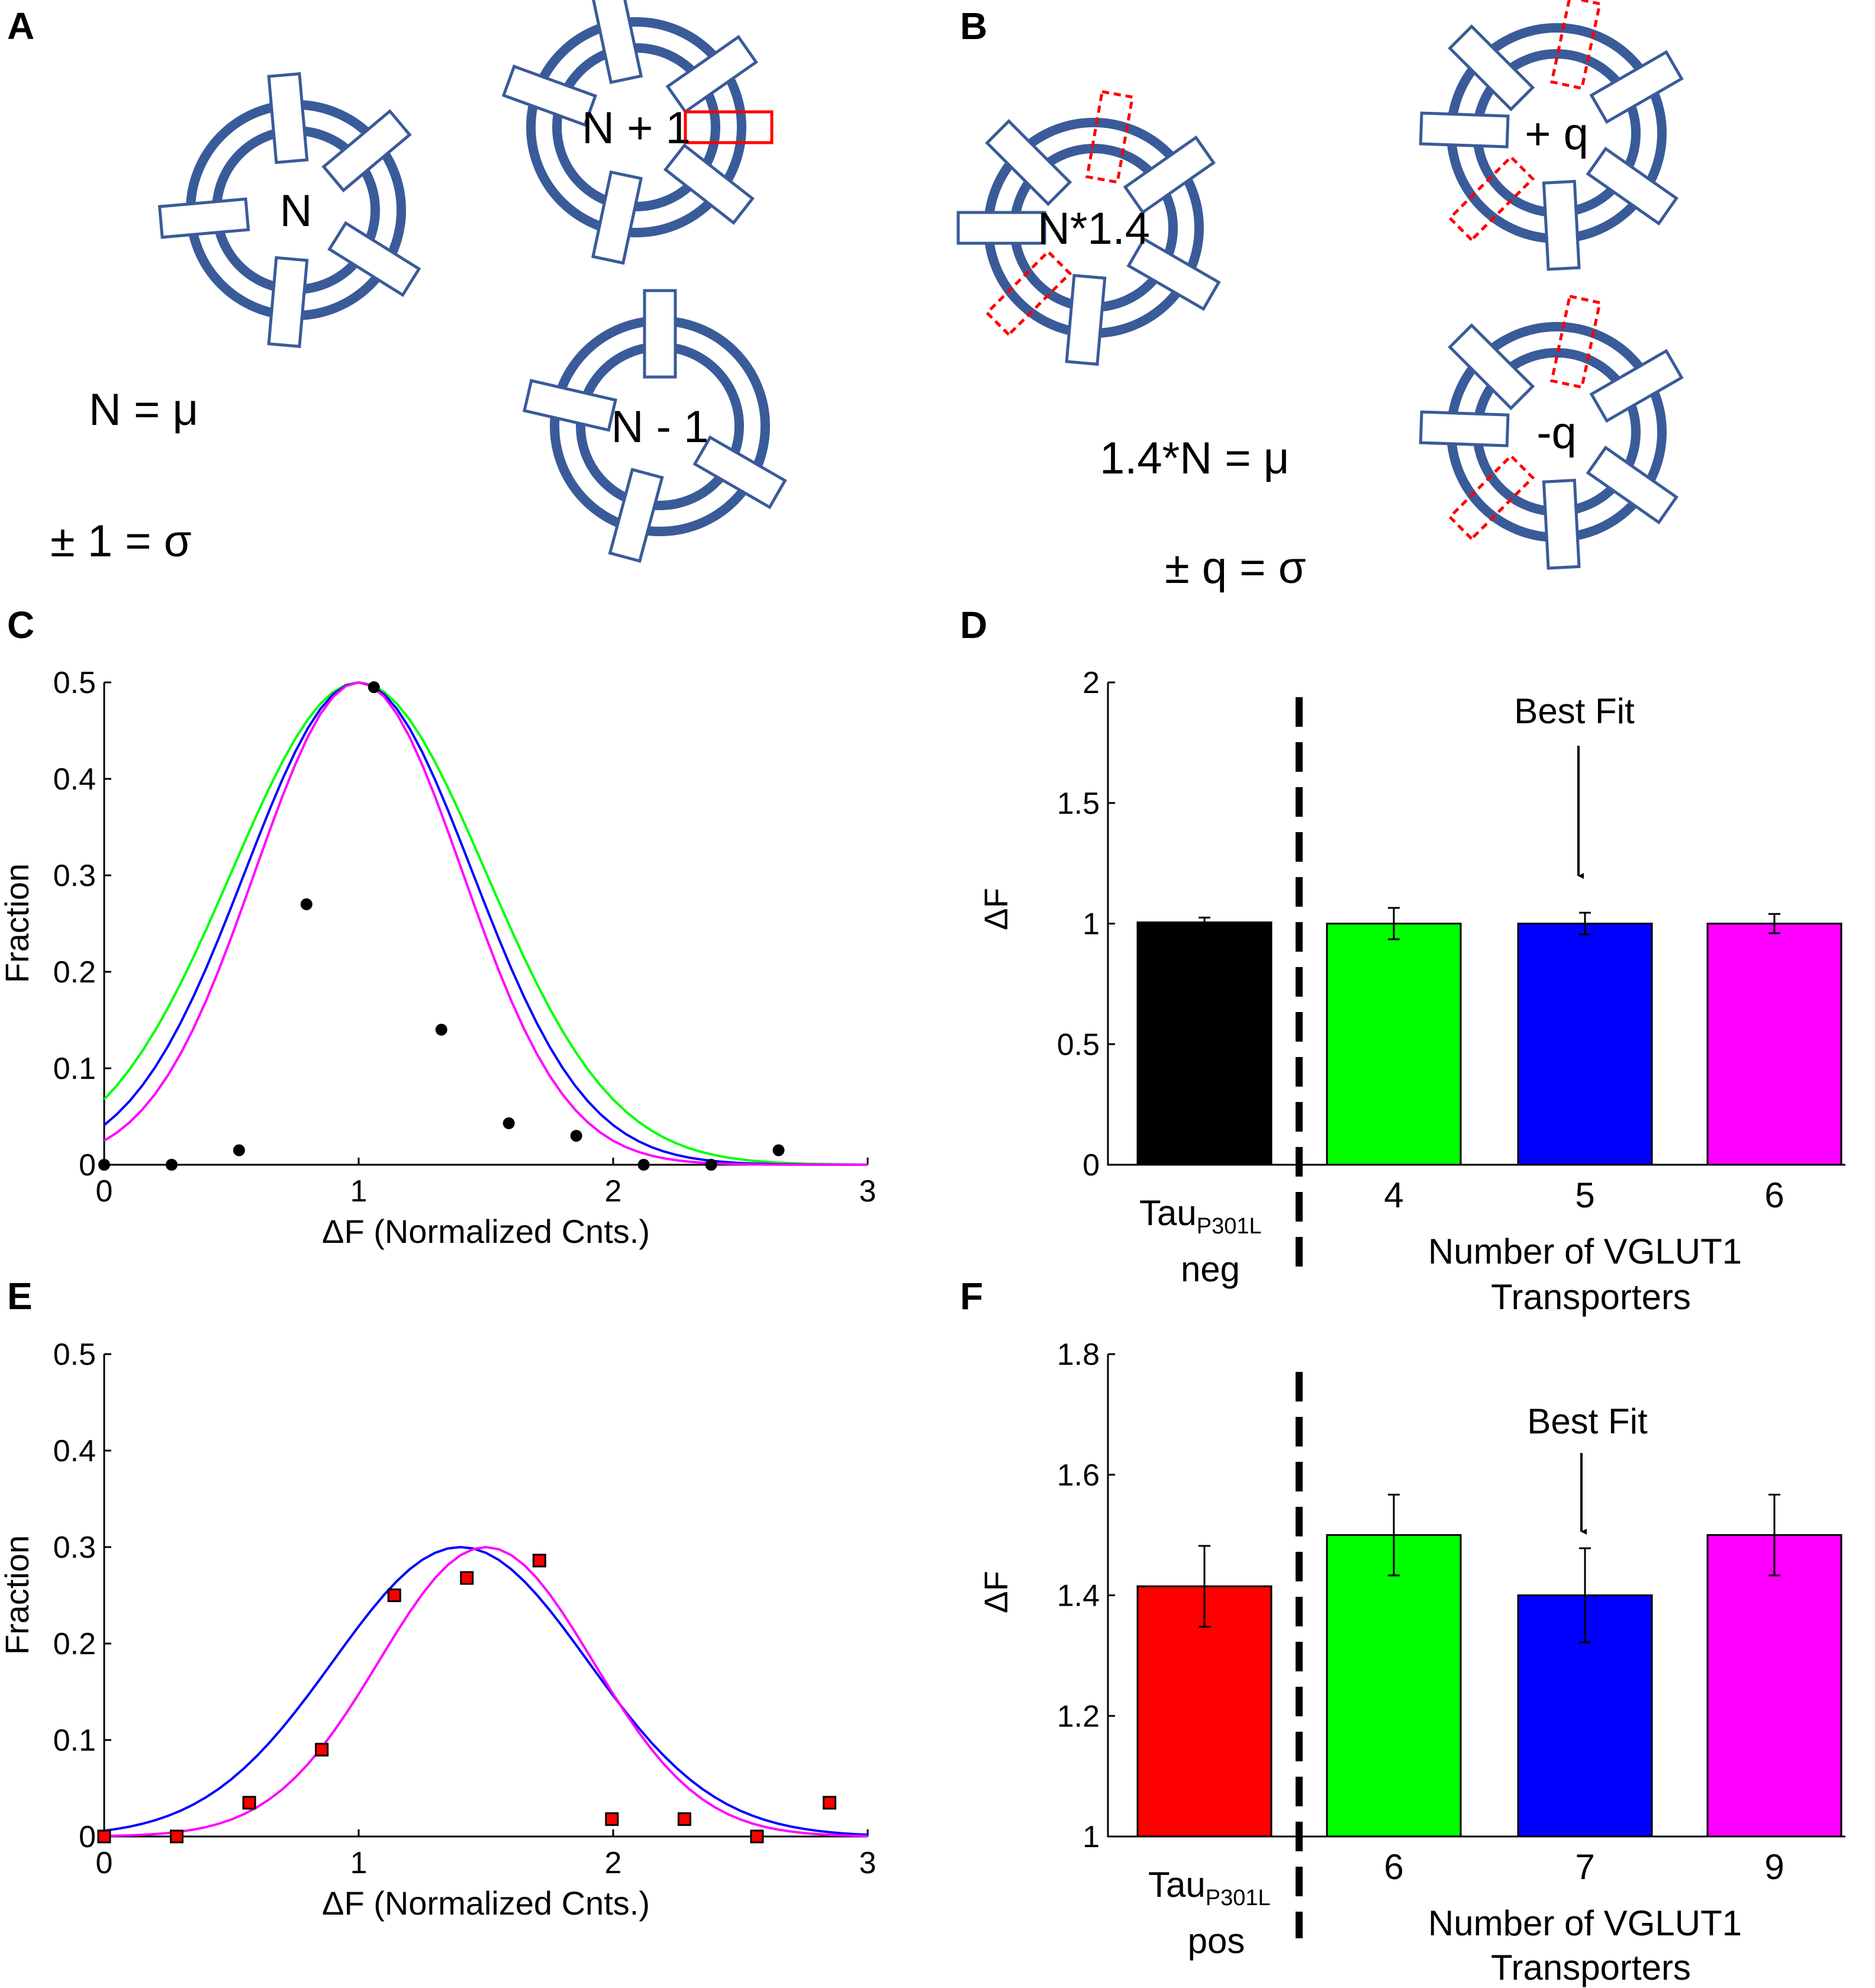  I want to click on chart-d-group-label: TauP301L, so click(1200, 1216).